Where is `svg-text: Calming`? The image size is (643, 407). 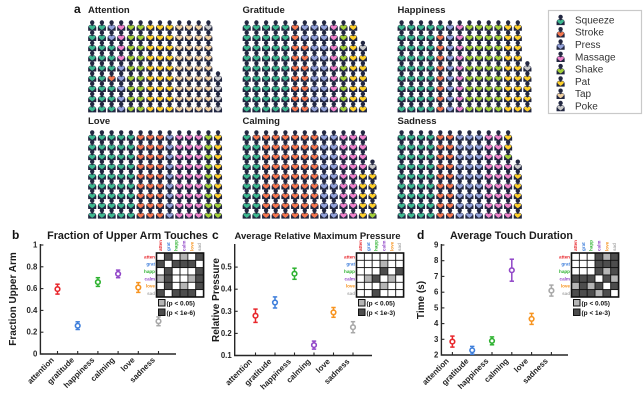
svg-text: Calming is located at coordinates (262, 121).